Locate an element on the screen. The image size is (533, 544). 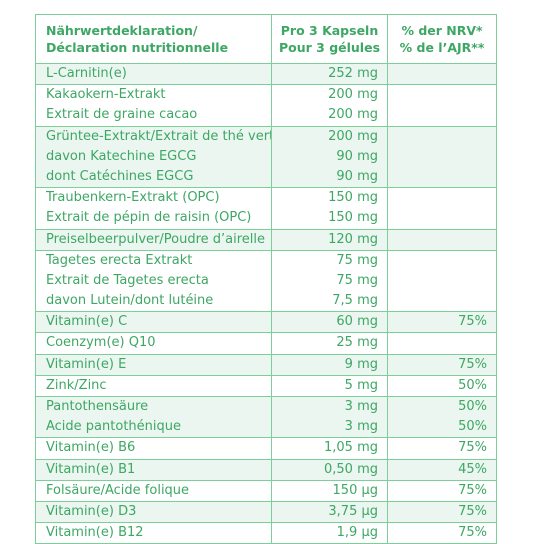
table-row: Coenzym(e) Q10 25 mg is located at coordinates (266, 343).